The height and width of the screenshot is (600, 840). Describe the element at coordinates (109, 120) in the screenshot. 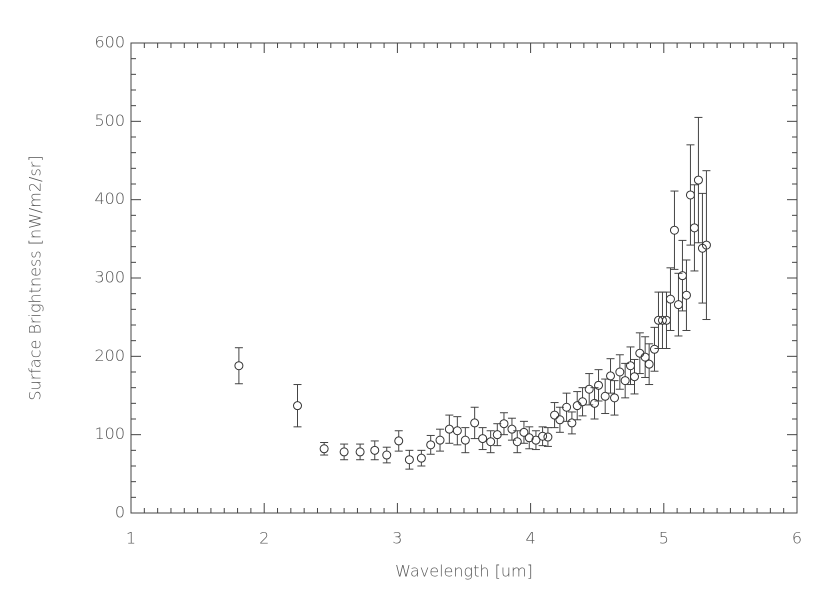

I see `y-tick-label: 500` at that location.